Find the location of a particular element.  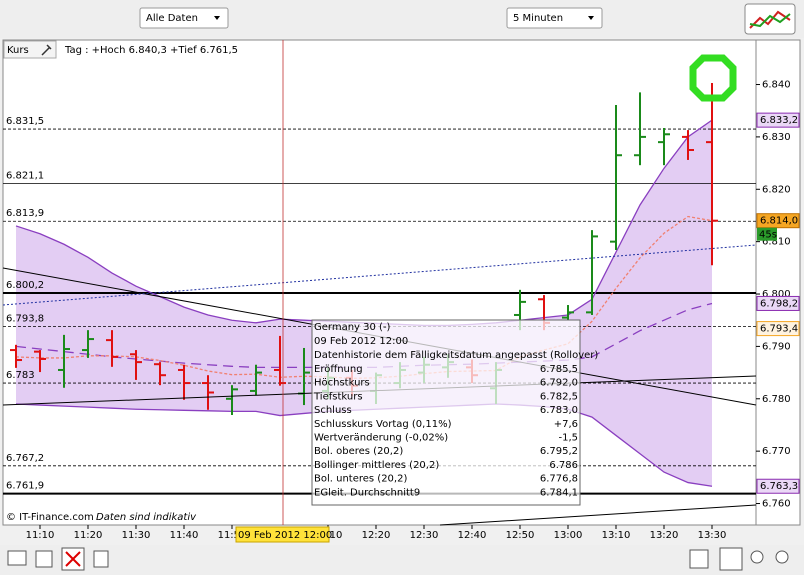

indicator-line is located at coordinates (364, 335).